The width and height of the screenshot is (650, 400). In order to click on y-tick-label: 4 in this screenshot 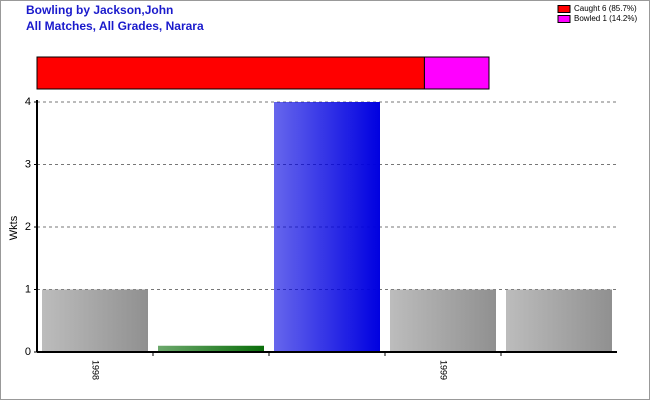, I will do `click(28, 102)`.